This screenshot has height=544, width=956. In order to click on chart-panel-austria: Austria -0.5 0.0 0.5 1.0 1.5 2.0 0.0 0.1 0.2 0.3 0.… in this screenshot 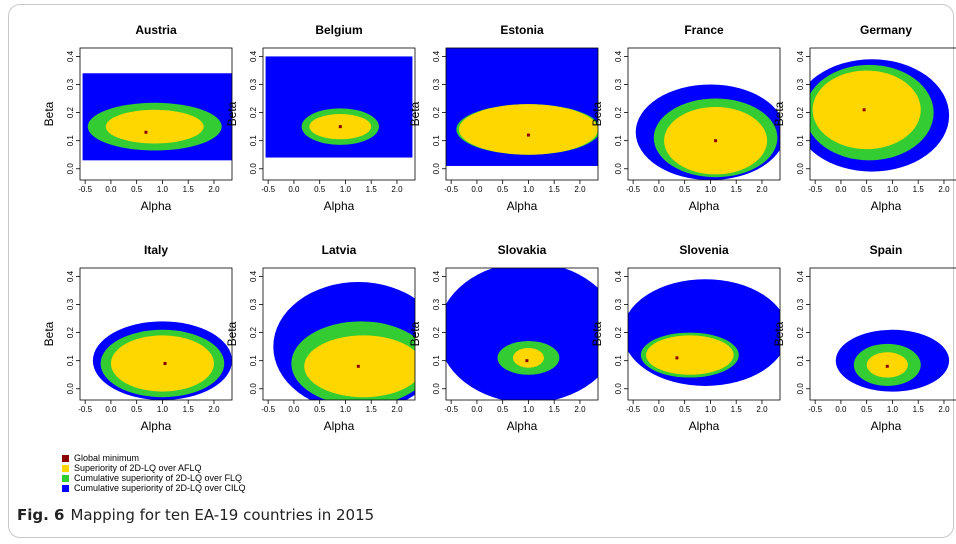, I will do `click(137, 118)`.